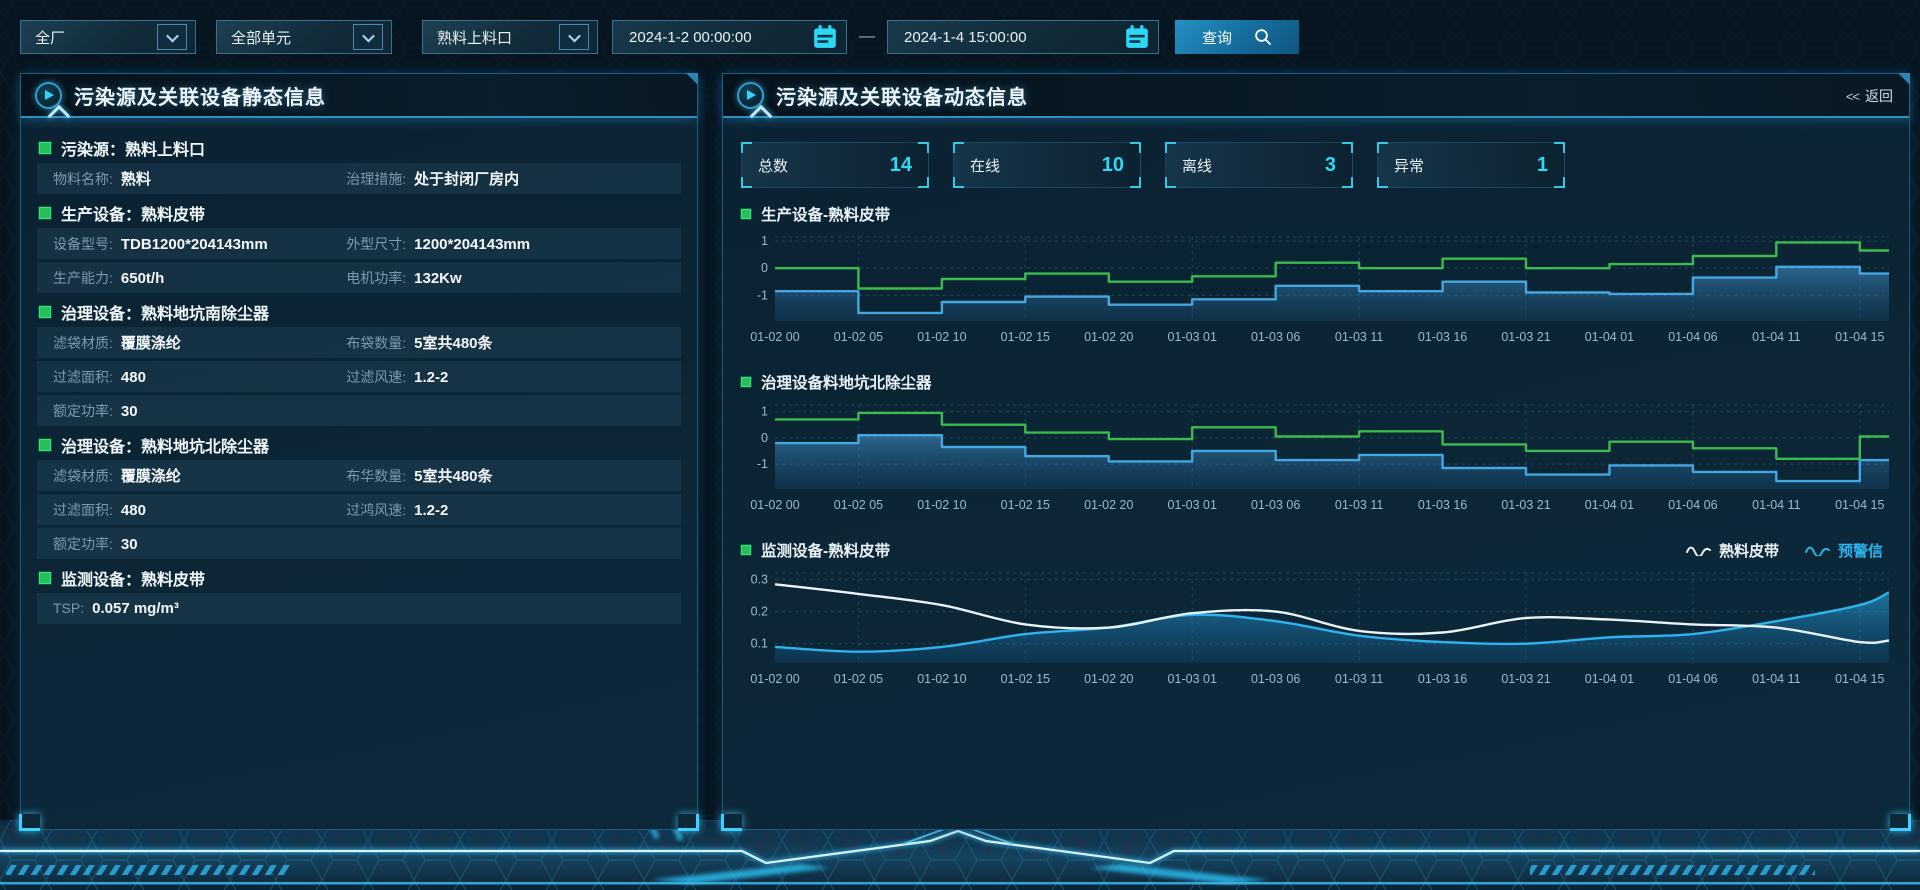  What do you see at coordinates (359, 212) in the screenshot?
I see `section-header: 生产设备：熟料皮带` at bounding box center [359, 212].